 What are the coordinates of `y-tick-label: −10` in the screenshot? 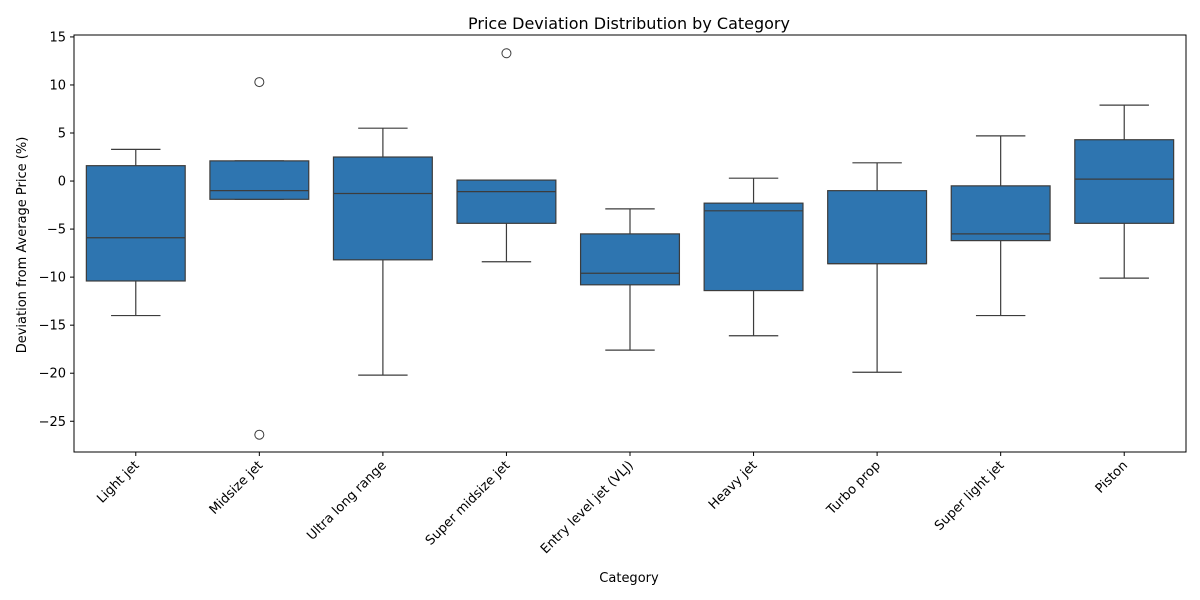 It's located at (52, 278).